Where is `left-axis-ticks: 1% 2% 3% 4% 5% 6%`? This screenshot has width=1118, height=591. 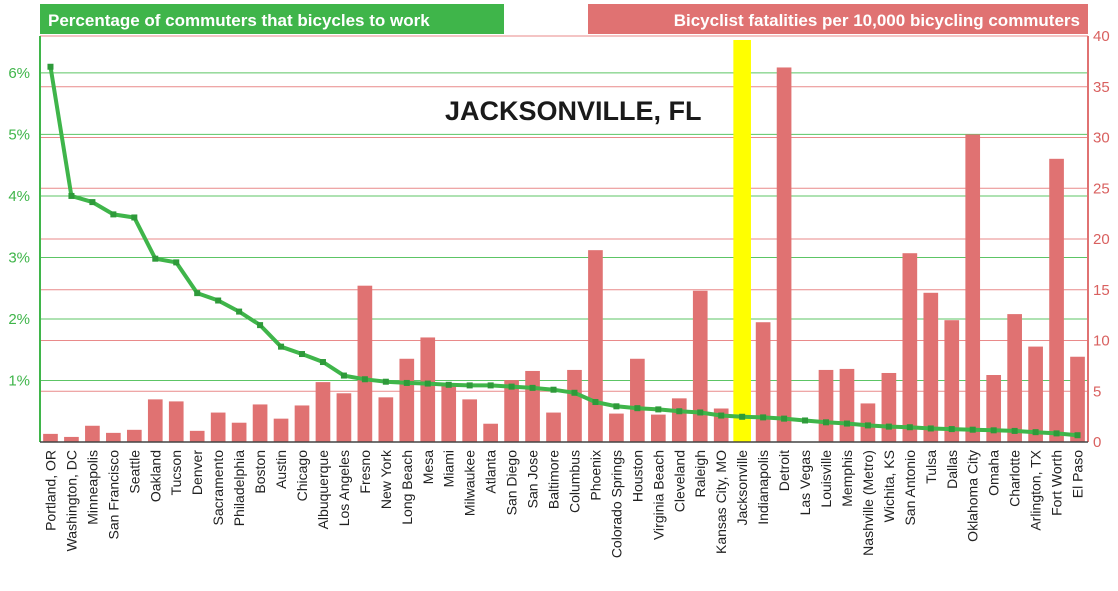
left-axis-ticks: 1% 2% 3% 4% 5% 6% is located at coordinates (19, 227).